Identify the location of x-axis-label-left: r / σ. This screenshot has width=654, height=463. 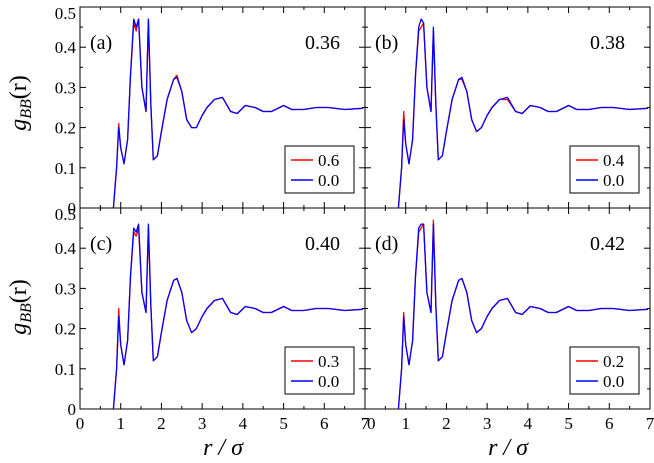
(223, 448).